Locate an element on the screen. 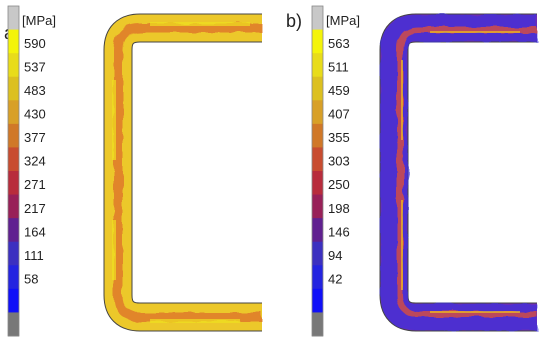 Image resolution: width=550 pixels, height=351 pixels. scale-tick-label: 164 is located at coordinates (35, 231).